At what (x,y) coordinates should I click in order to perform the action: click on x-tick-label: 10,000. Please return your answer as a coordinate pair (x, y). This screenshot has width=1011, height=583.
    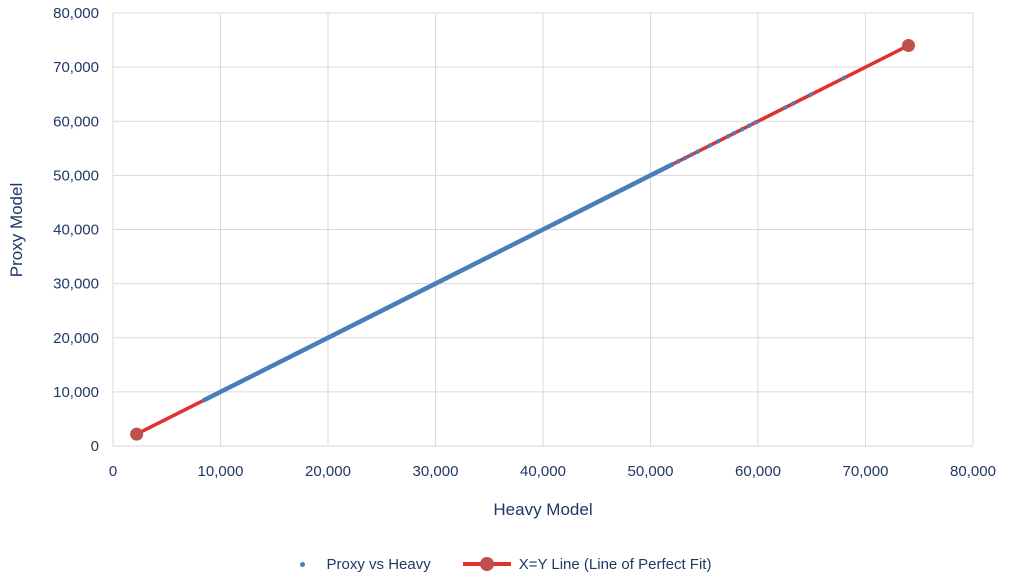
    Looking at the image, I should click on (221, 471).